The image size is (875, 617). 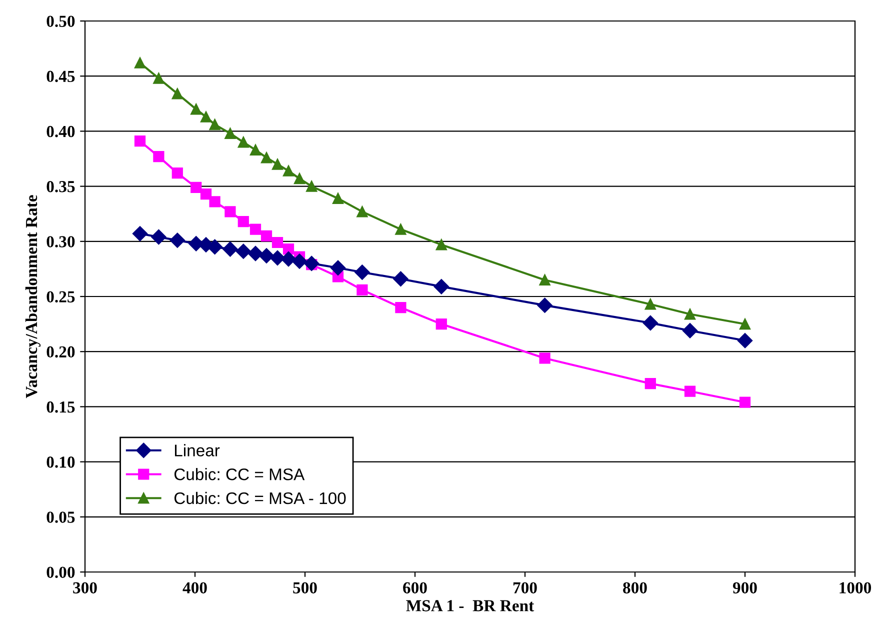 I want to click on y-tick-label: 0.15, so click(x=60, y=407).